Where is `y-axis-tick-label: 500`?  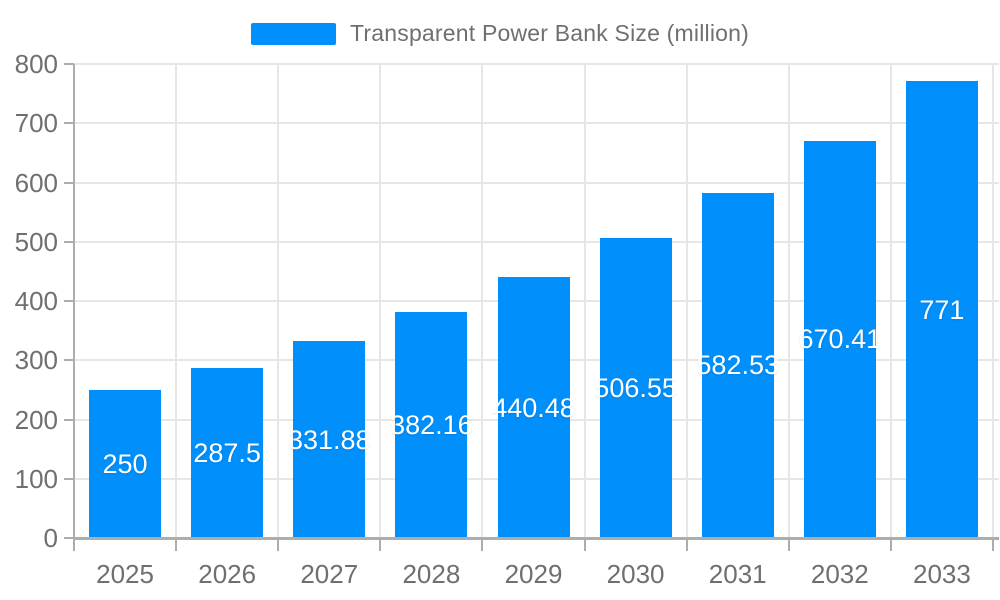 y-axis-tick-label: 500 is located at coordinates (36, 241).